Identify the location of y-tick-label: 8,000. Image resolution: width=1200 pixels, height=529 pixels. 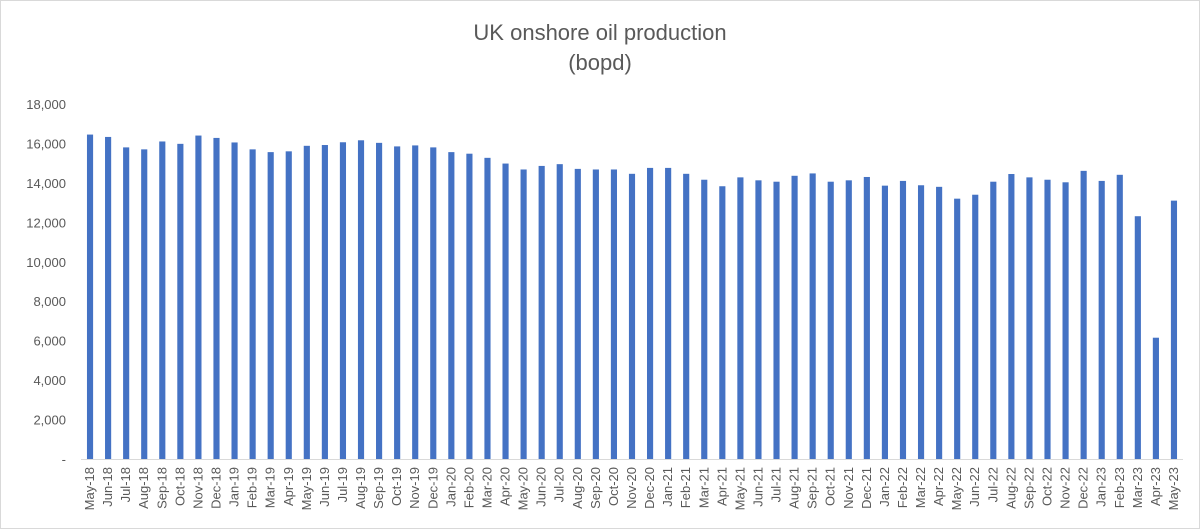
(49, 301).